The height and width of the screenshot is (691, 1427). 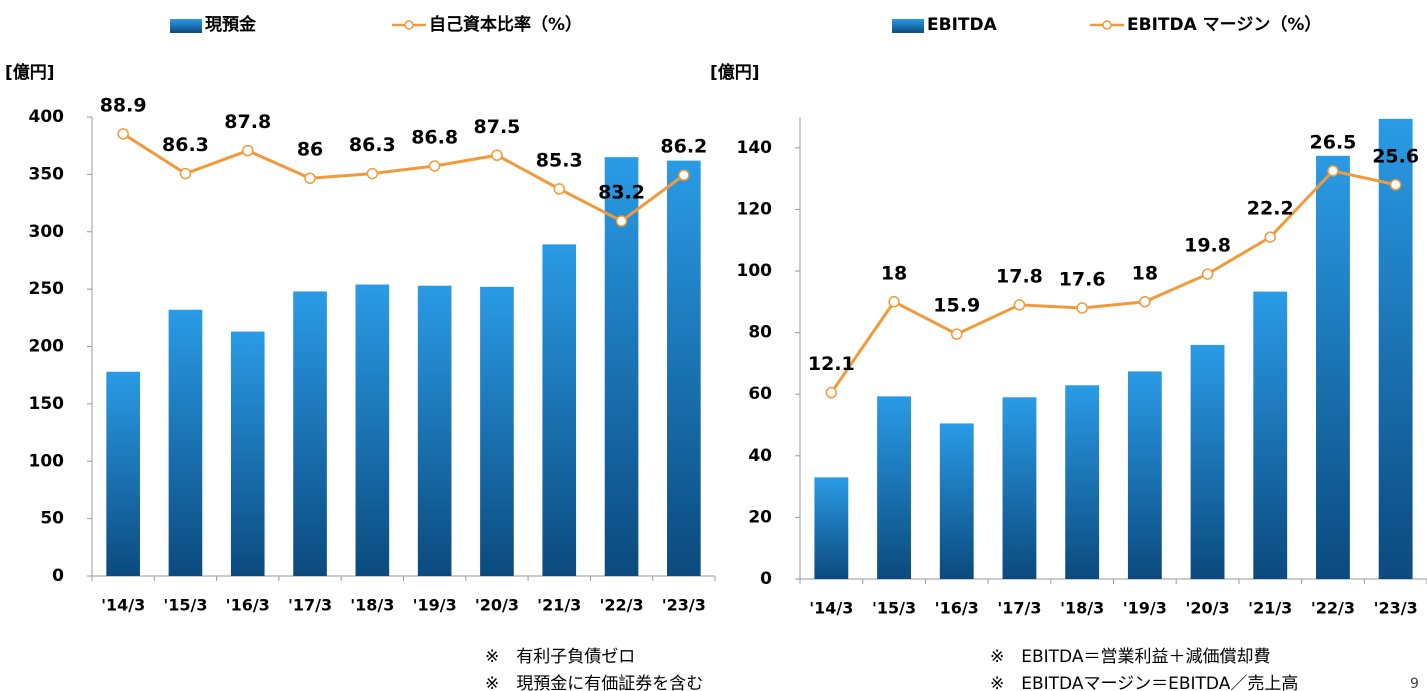 I want to click on data-label: 18, so click(x=894, y=273).